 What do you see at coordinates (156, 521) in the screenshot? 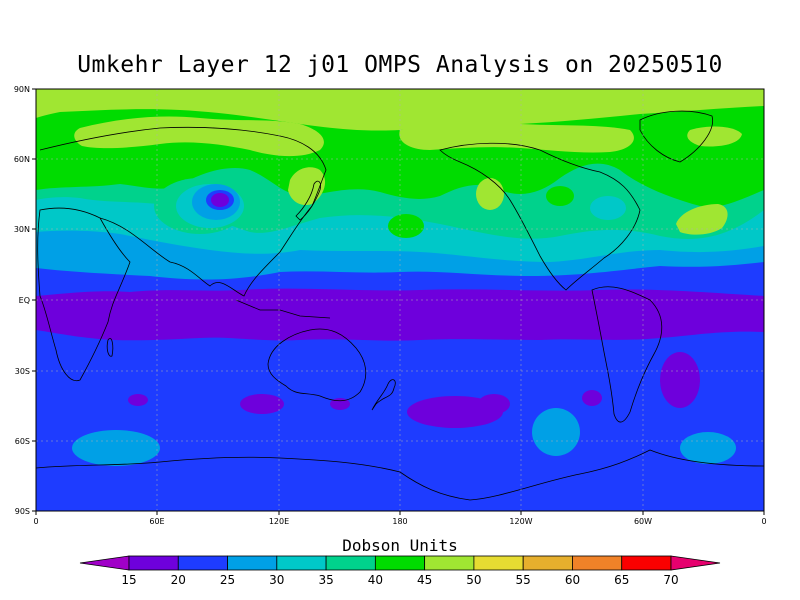
I see `lon-label: 60E` at bounding box center [156, 521].